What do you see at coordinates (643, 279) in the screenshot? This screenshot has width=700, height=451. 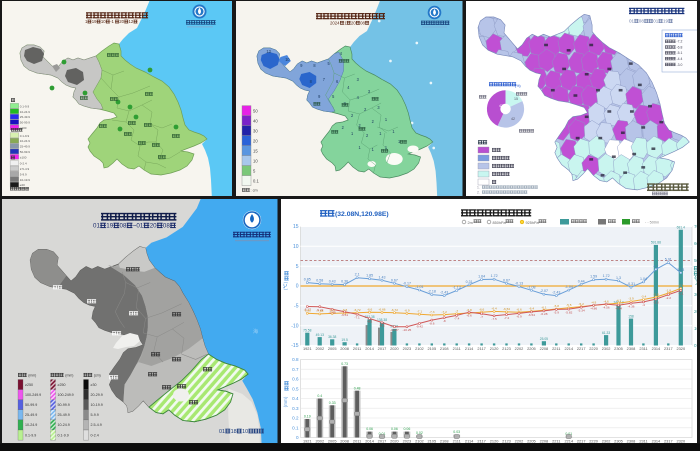 I see `svg-text: 1.04` at bounding box center [643, 279].